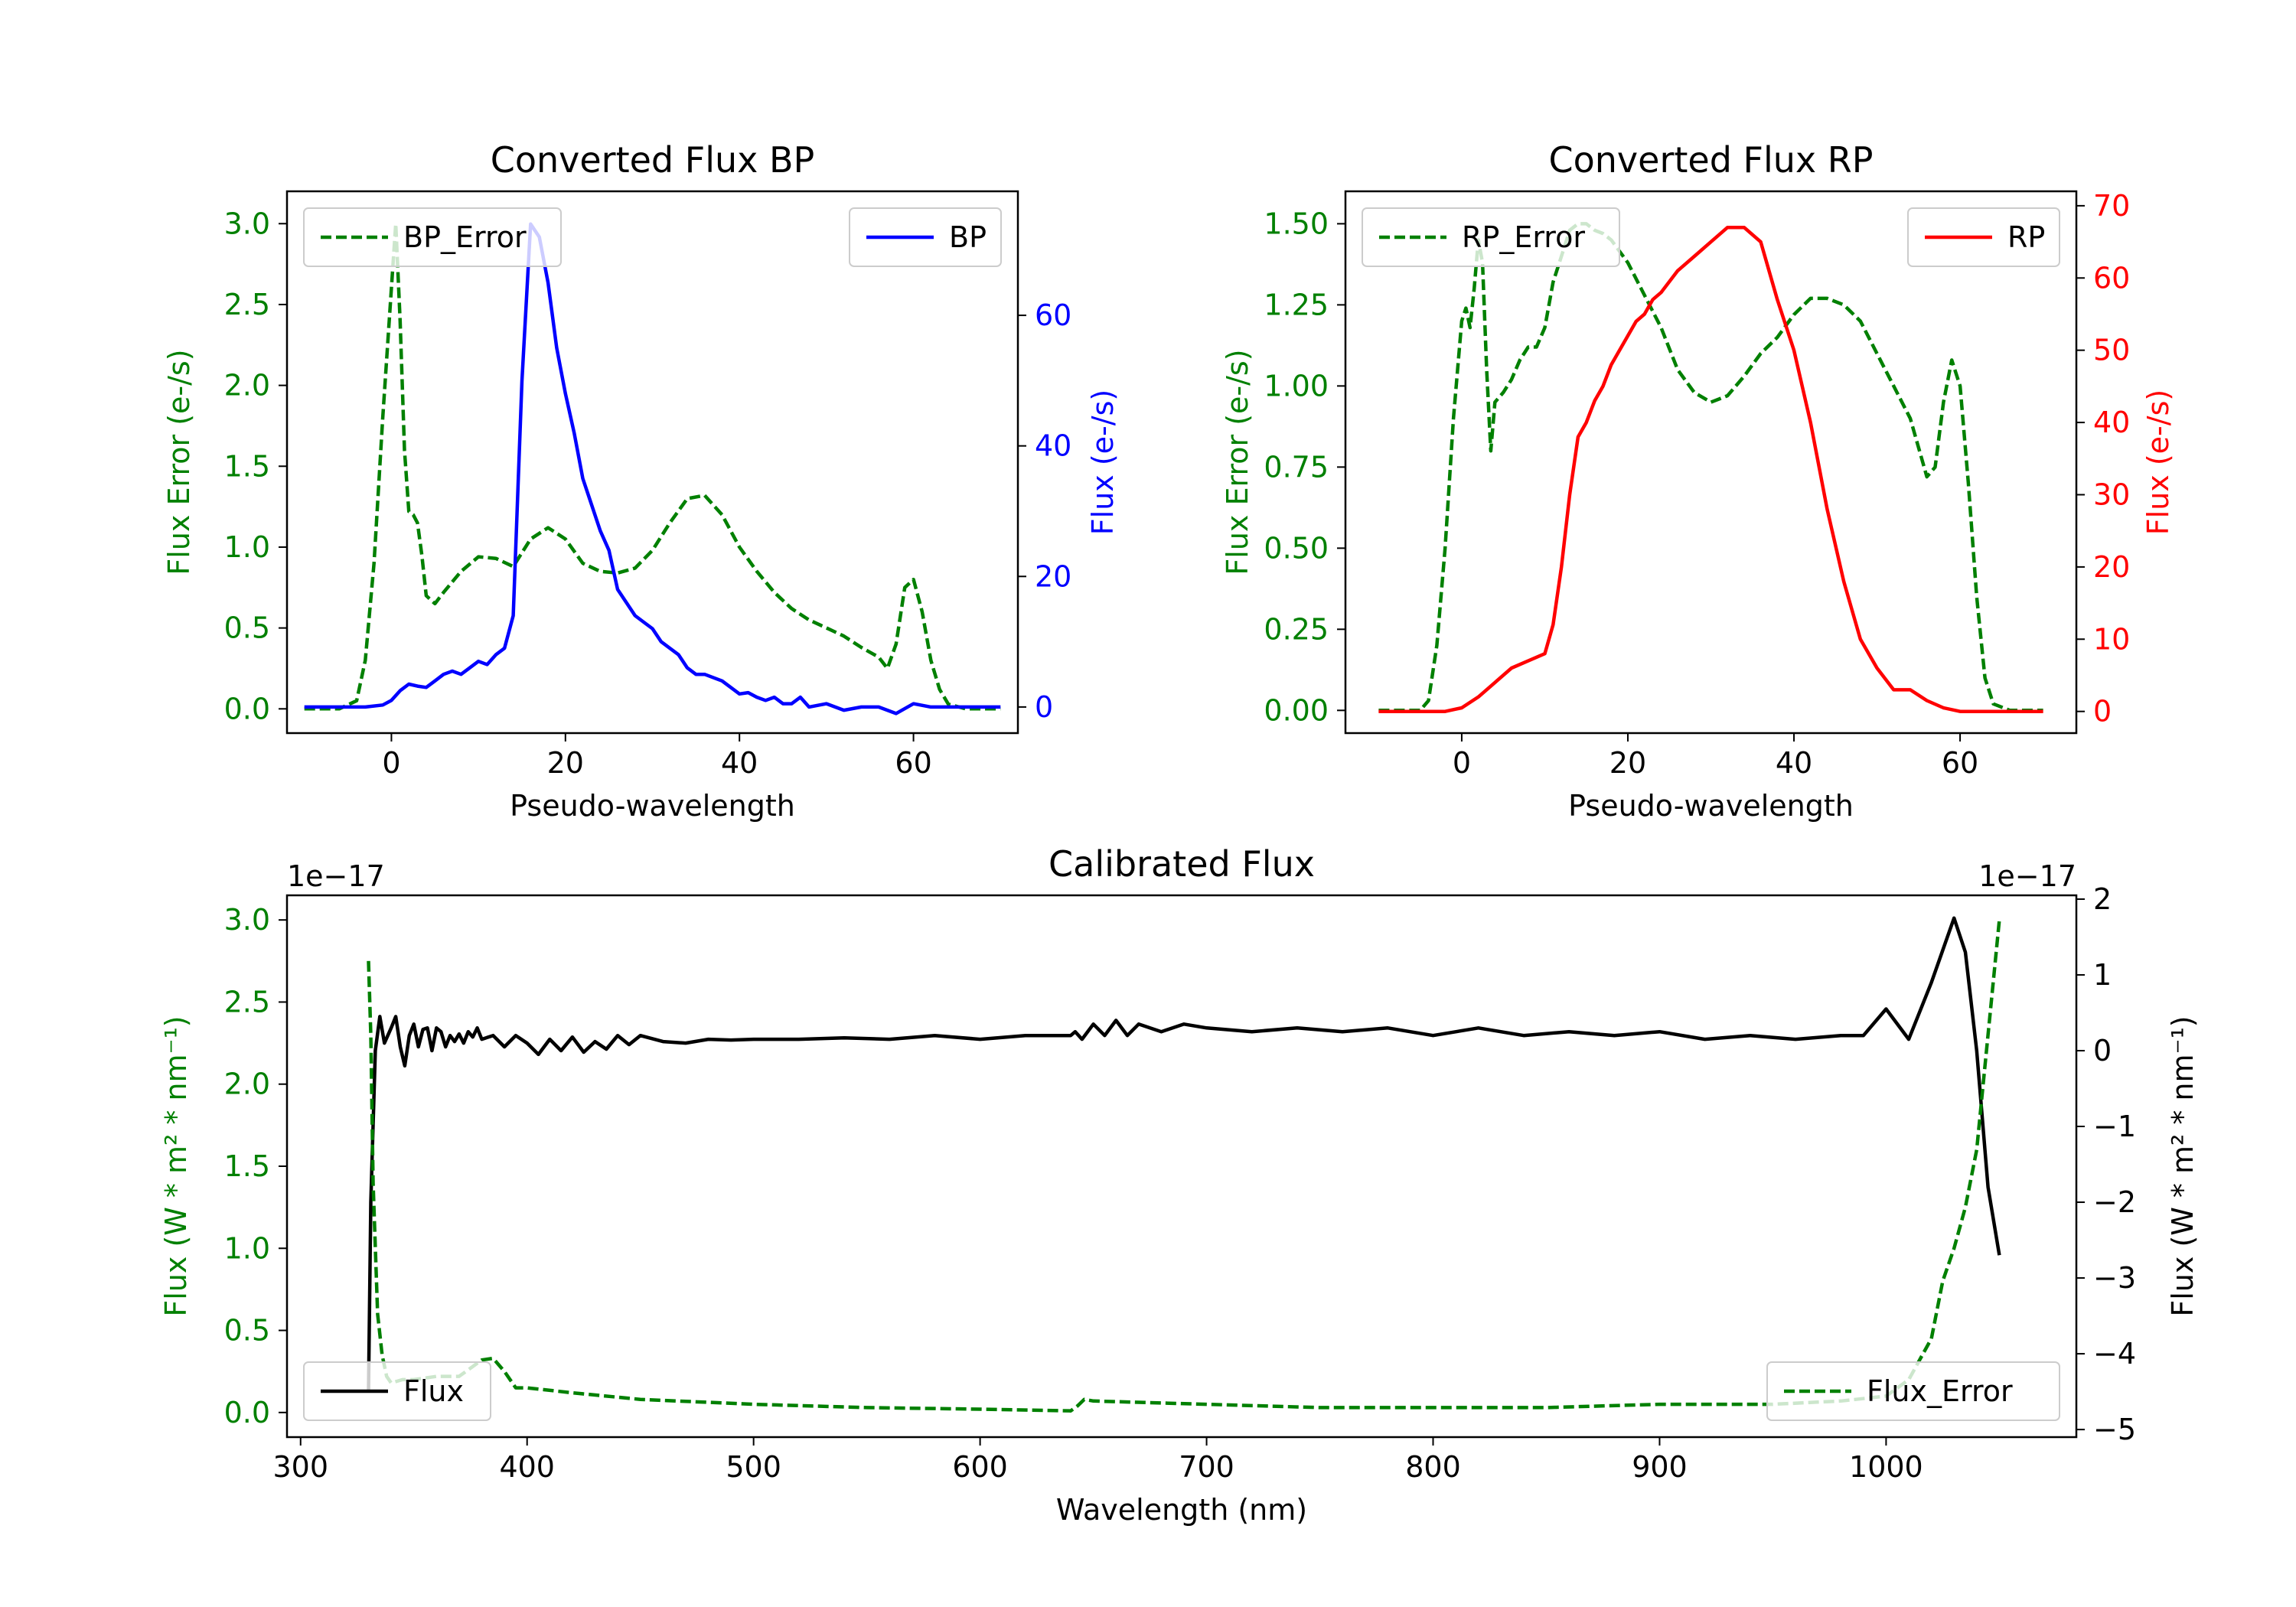 Image resolution: width=2296 pixels, height=1607 pixels. What do you see at coordinates (433, 1391) in the screenshot?
I see `legend-label: Flux` at bounding box center [433, 1391].